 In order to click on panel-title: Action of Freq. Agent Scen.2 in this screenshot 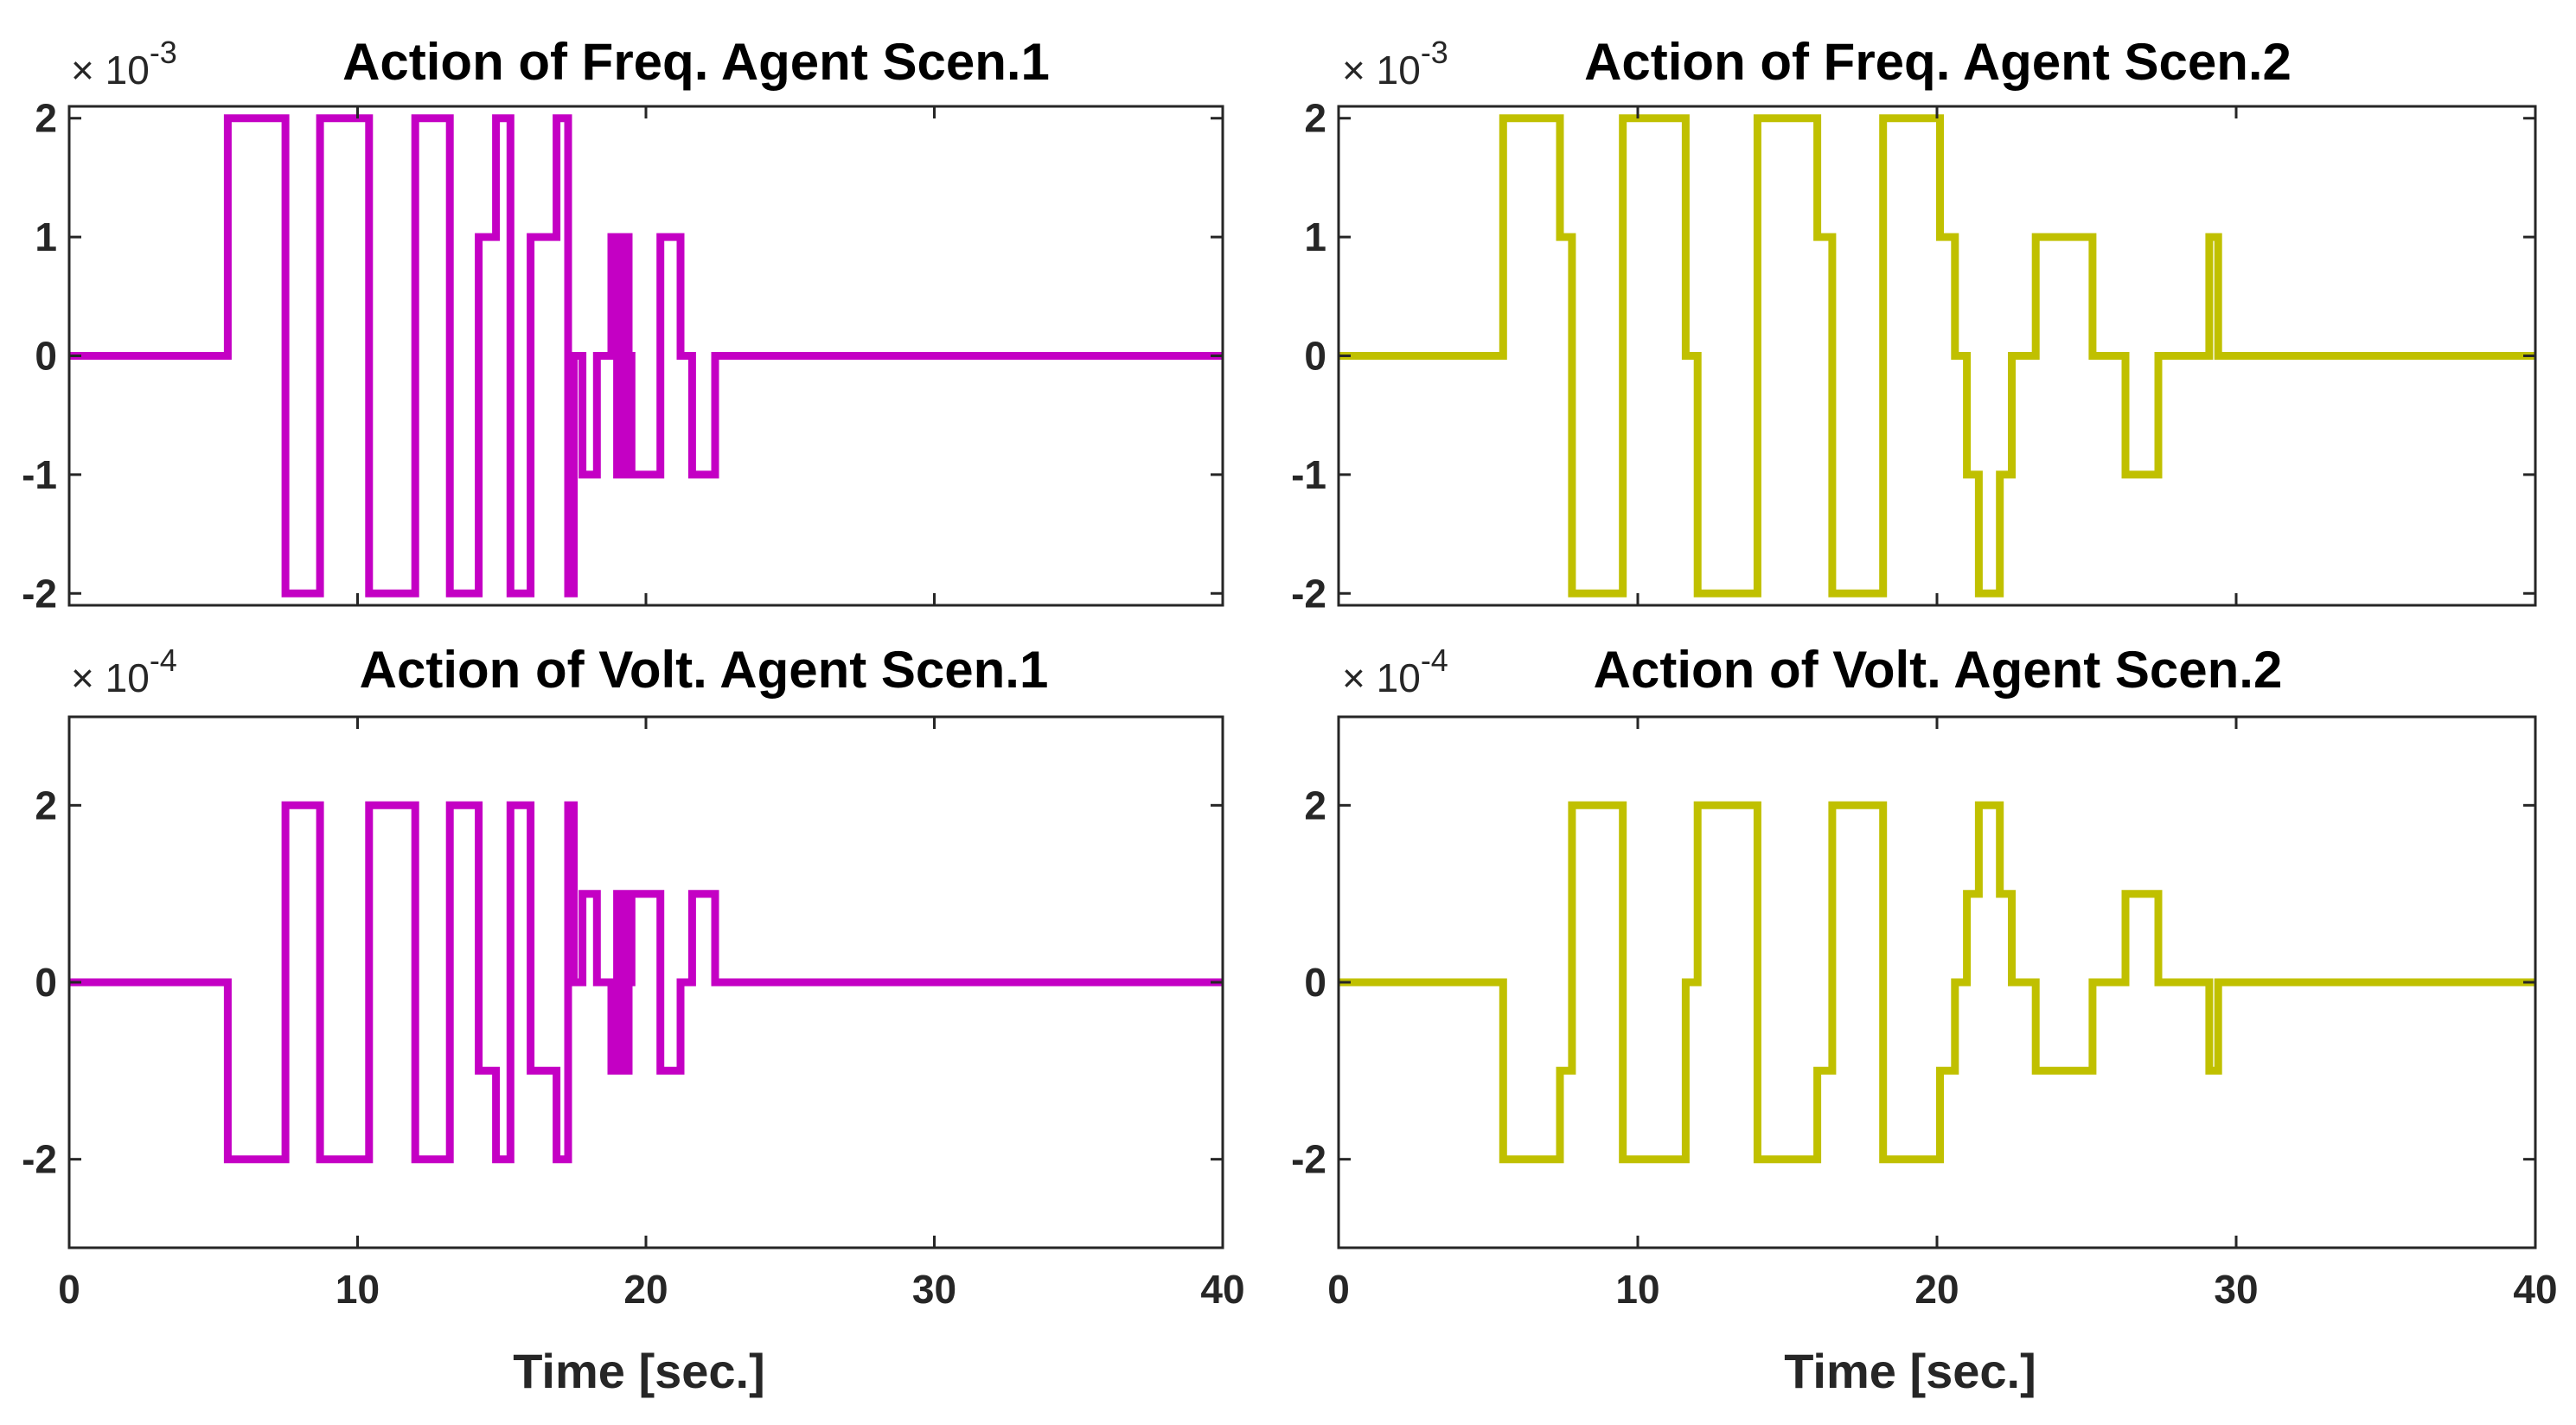, I will do `click(1938, 62)`.